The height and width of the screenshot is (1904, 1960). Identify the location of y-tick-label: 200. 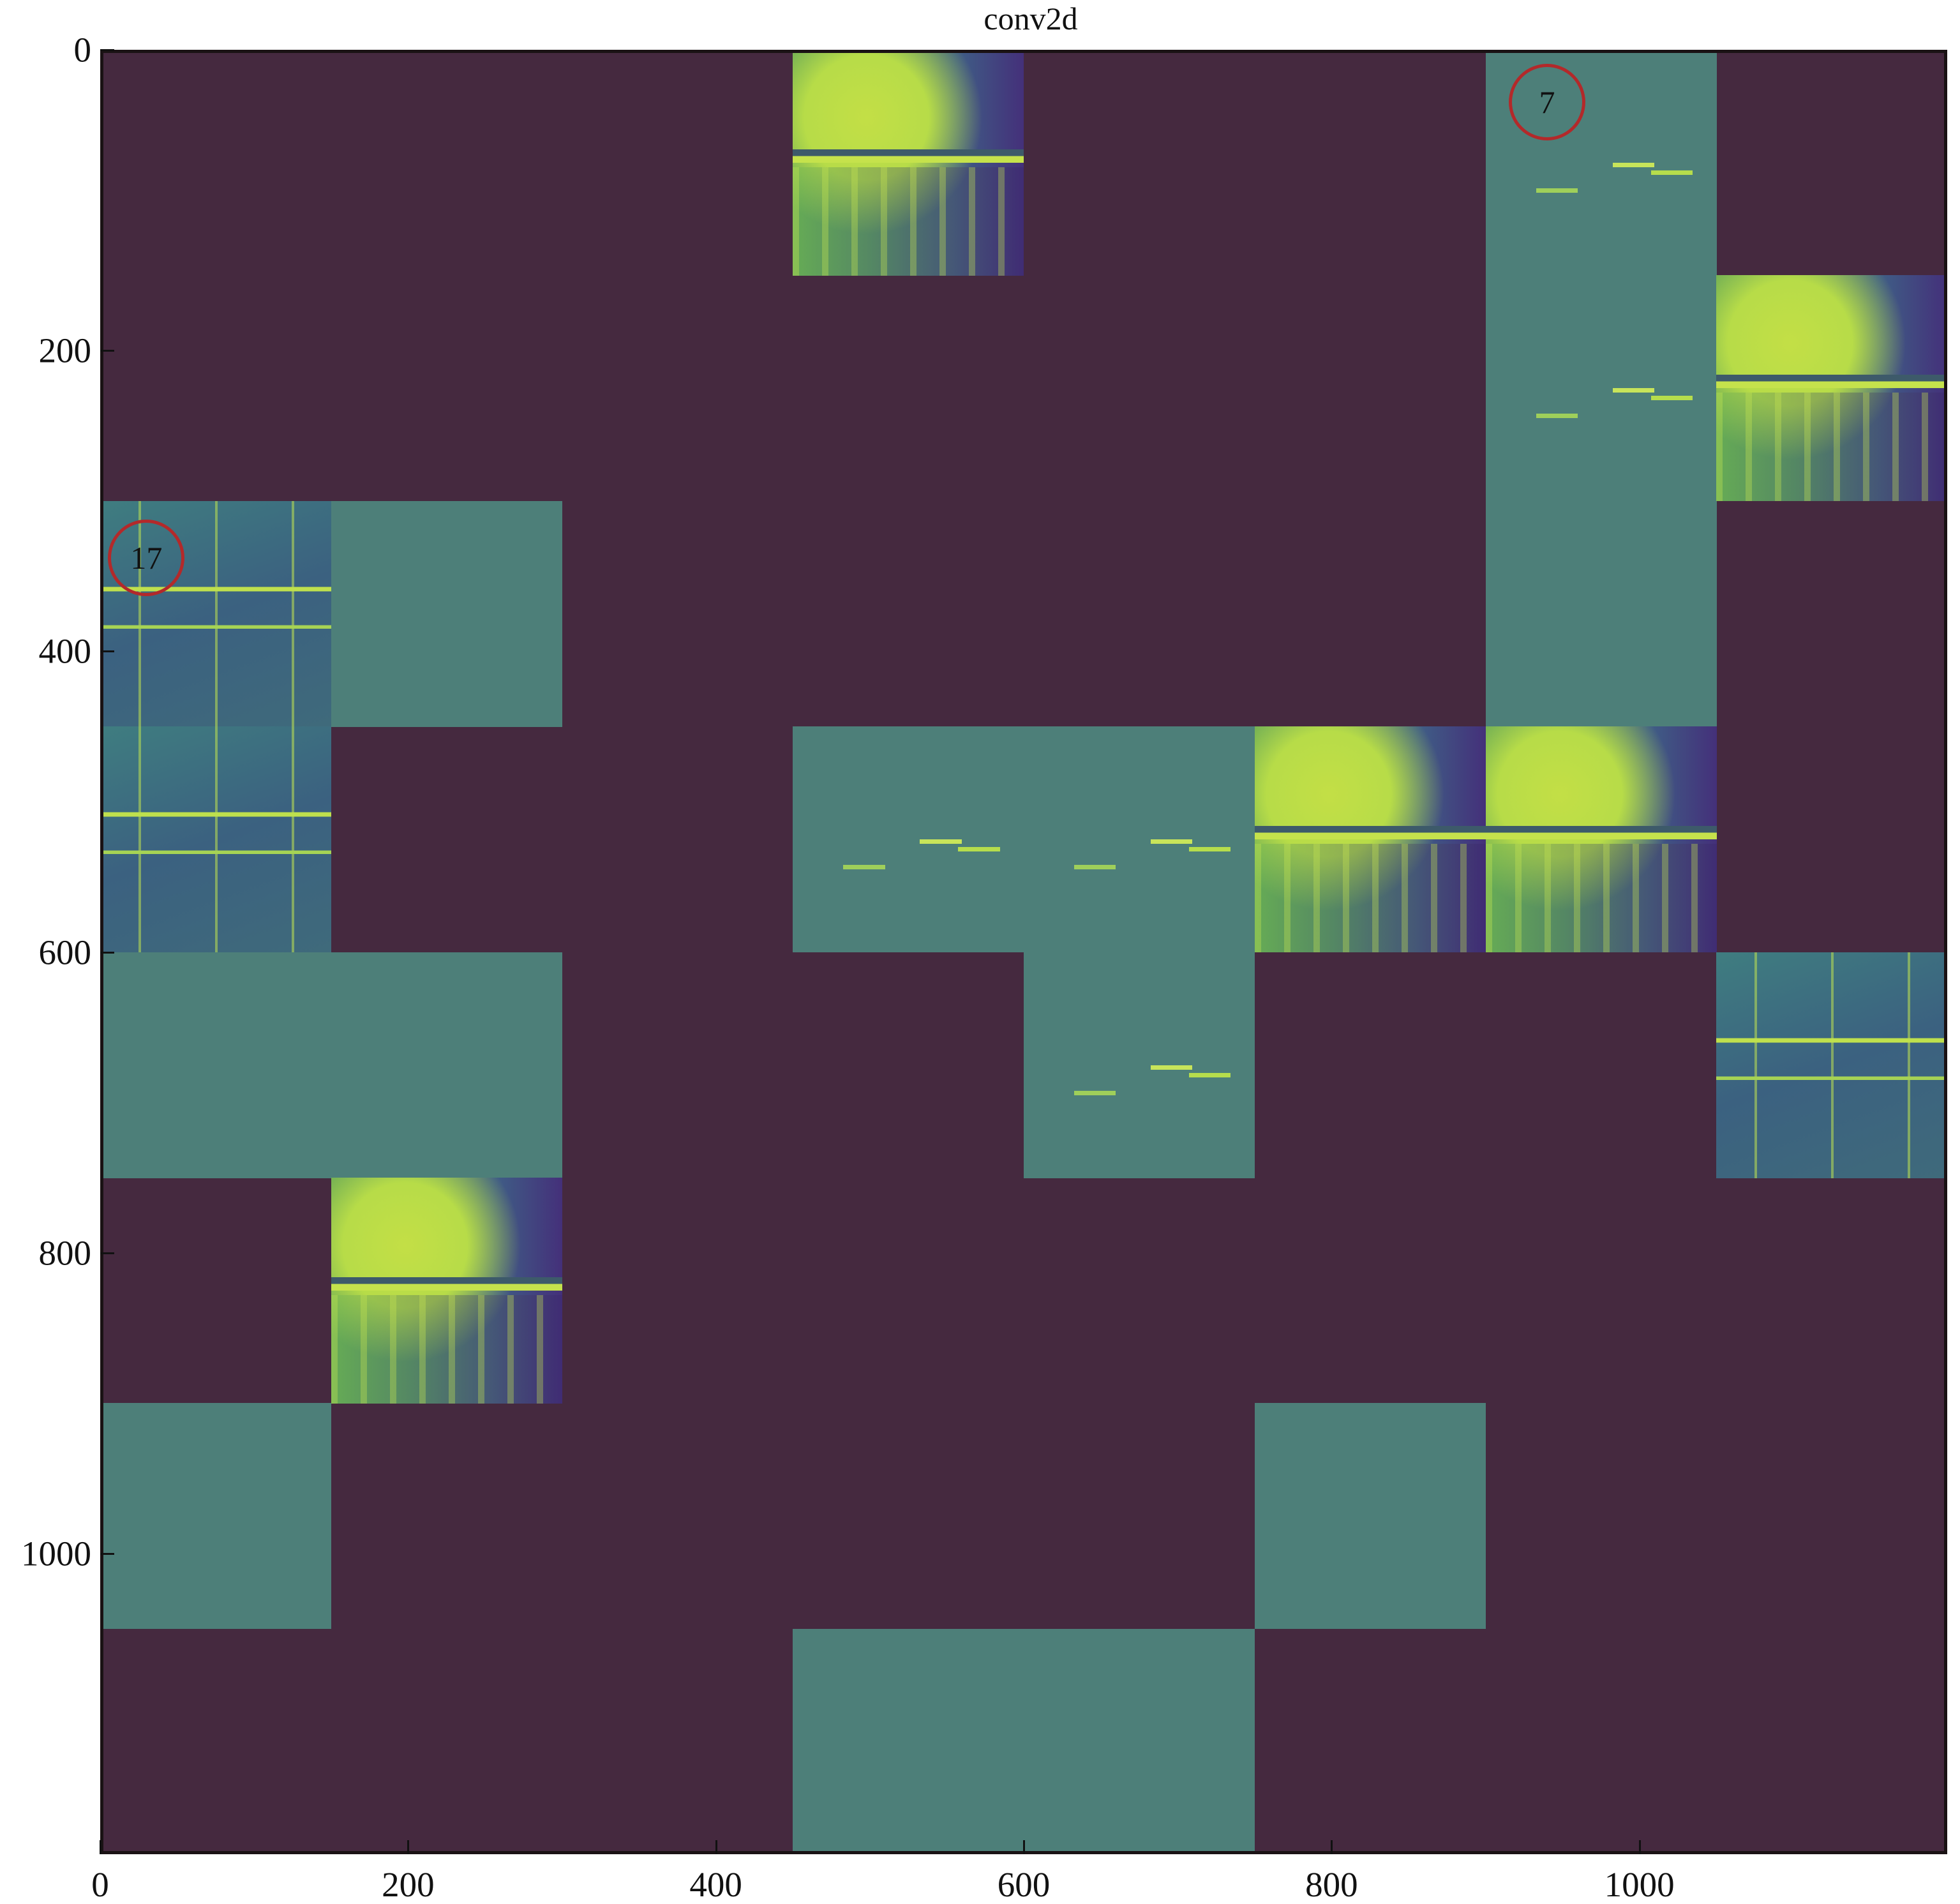
(65, 350).